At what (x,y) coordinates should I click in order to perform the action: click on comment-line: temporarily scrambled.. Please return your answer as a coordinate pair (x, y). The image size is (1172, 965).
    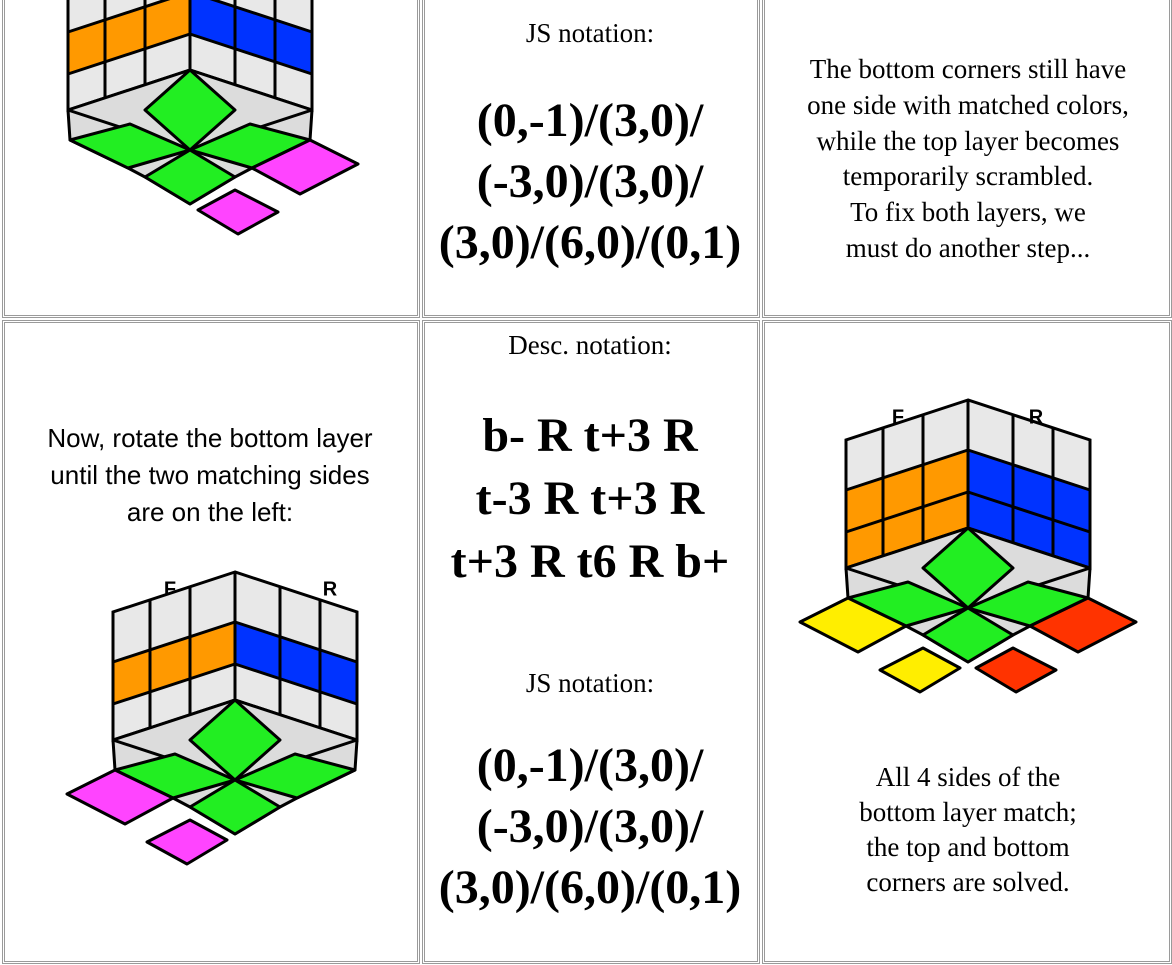
    Looking at the image, I should click on (968, 176).